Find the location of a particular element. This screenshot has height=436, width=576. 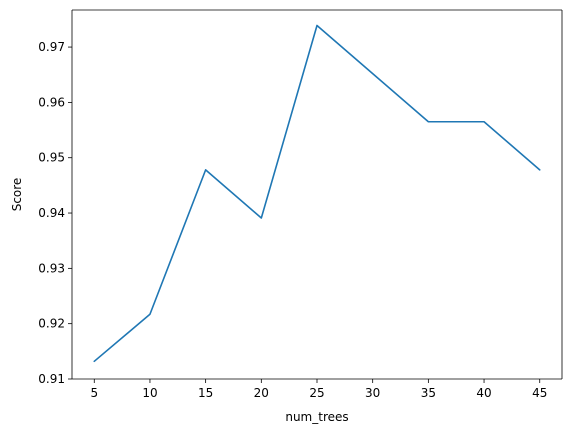

x-tick-label: 15 is located at coordinates (205, 393).